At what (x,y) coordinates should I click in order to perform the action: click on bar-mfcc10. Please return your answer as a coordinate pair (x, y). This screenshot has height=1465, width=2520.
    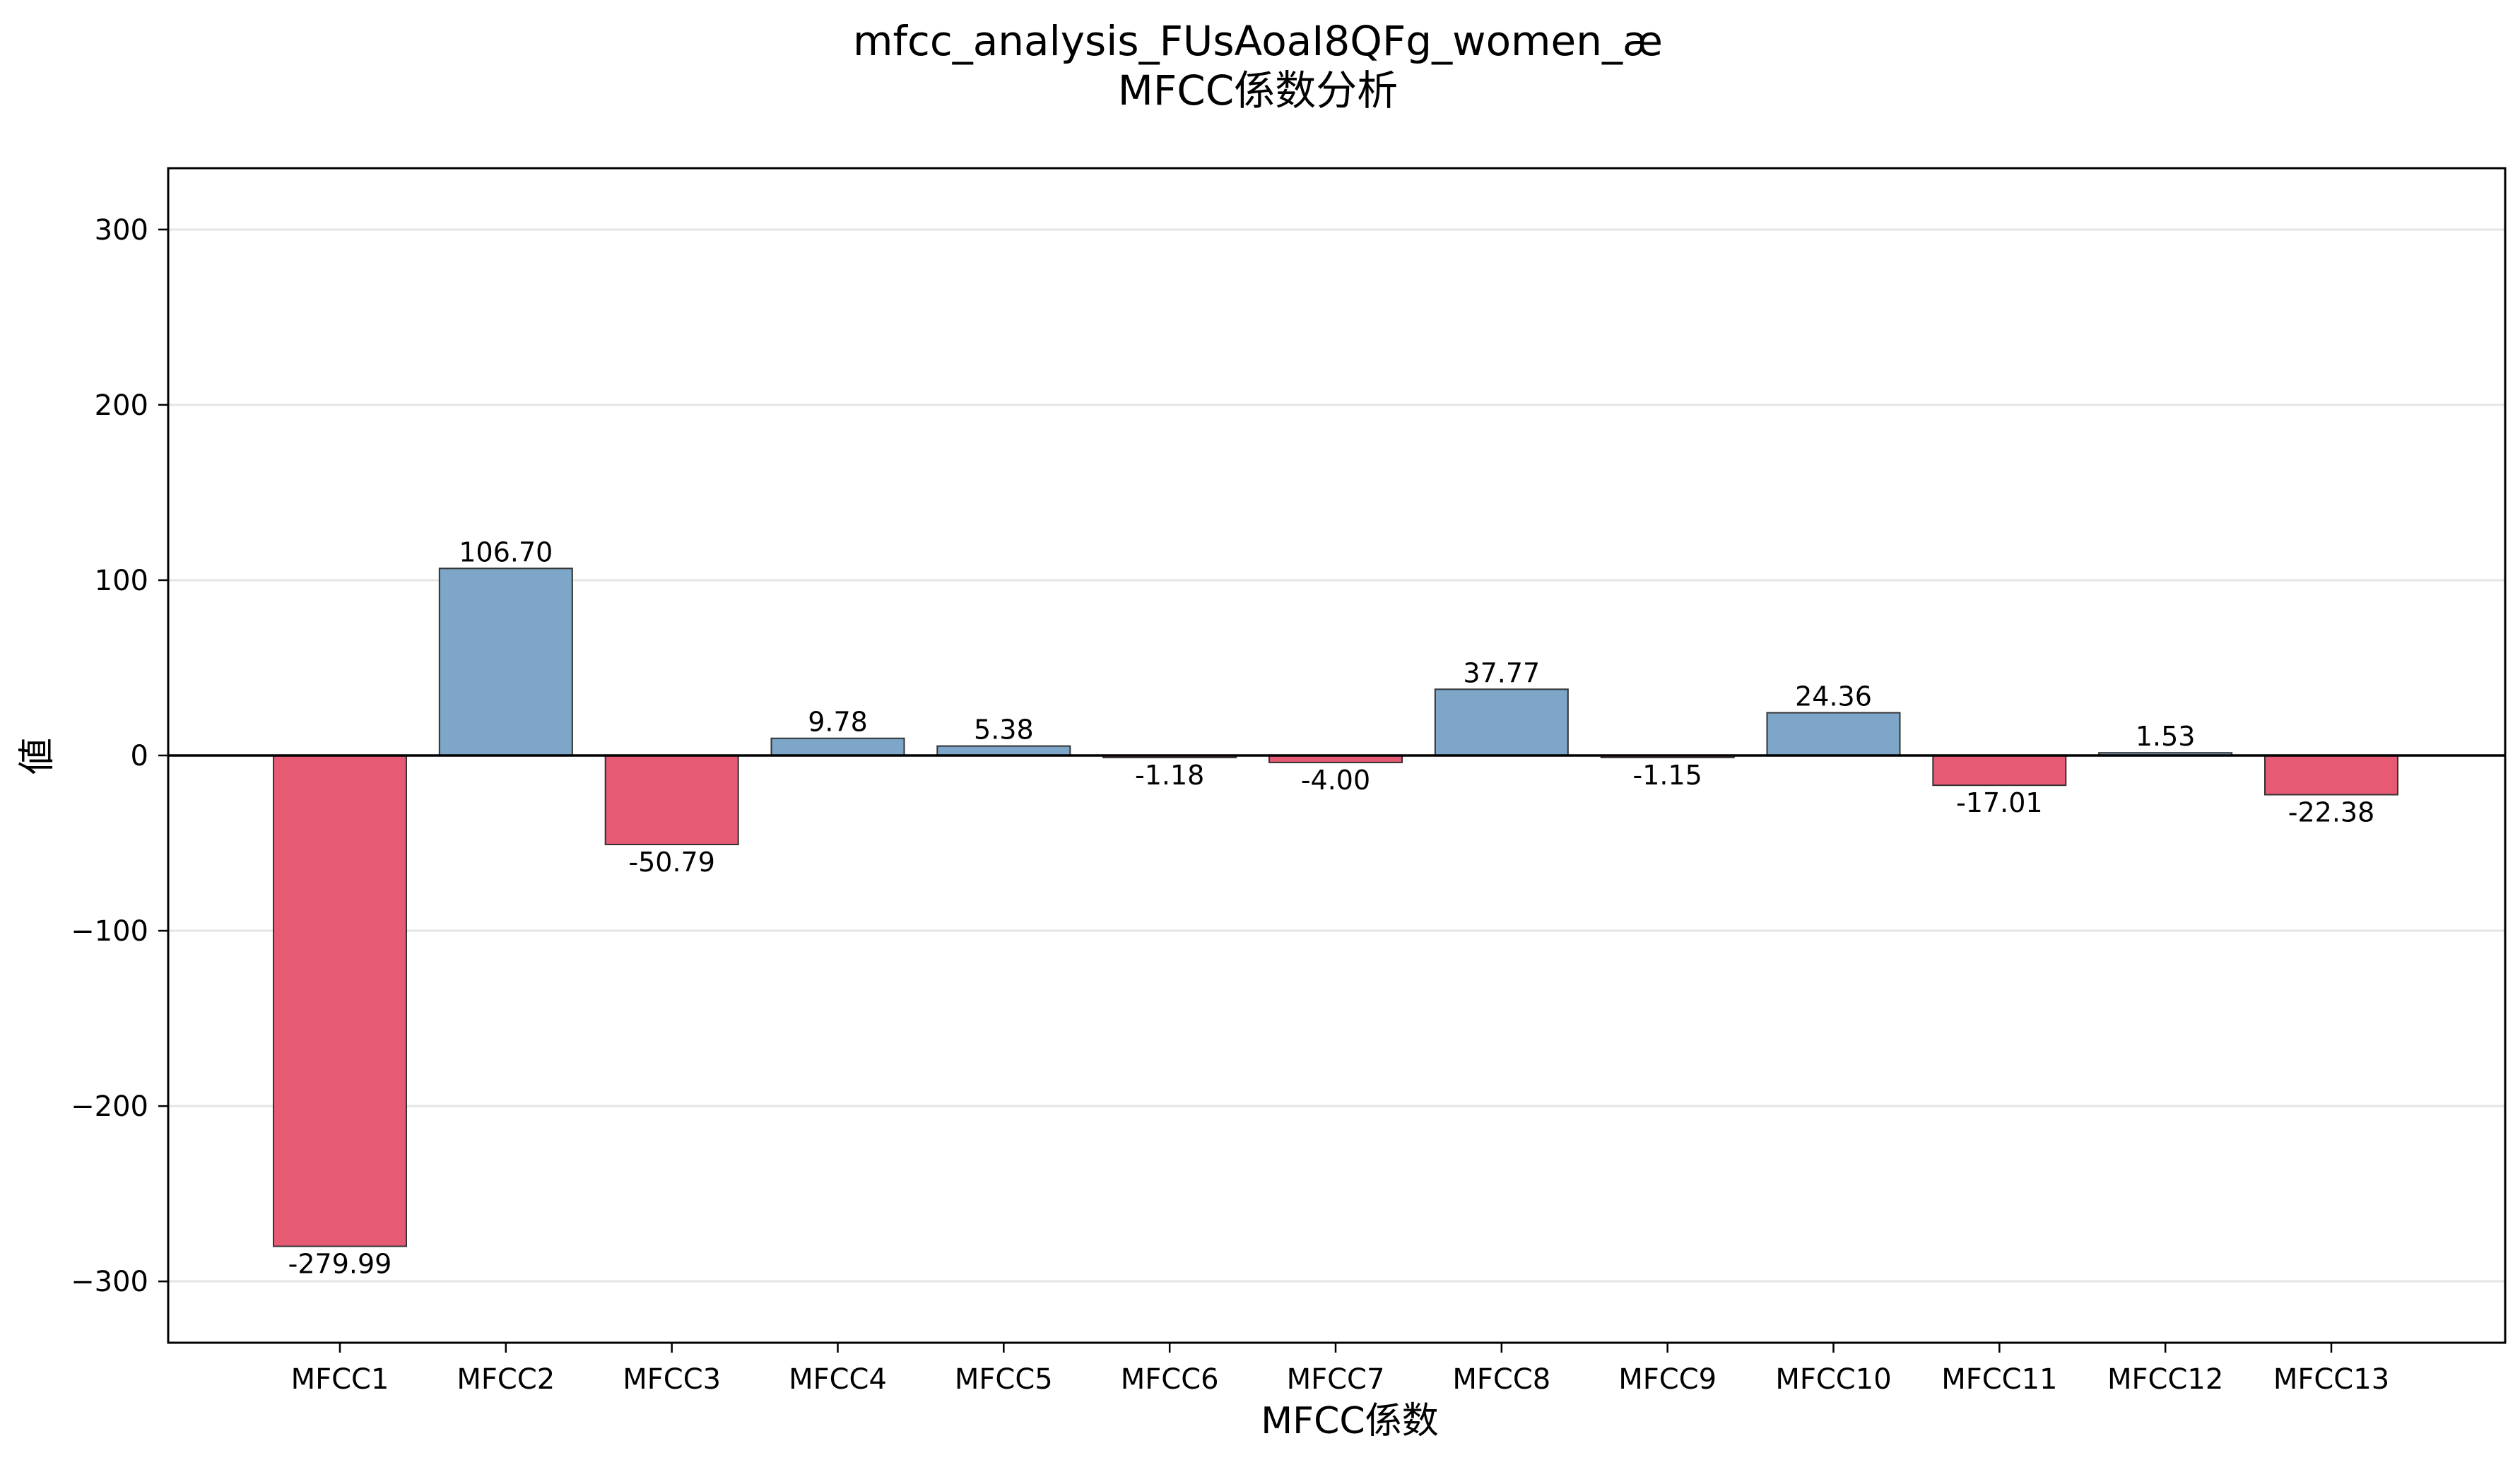
    Looking at the image, I should click on (1834, 734).